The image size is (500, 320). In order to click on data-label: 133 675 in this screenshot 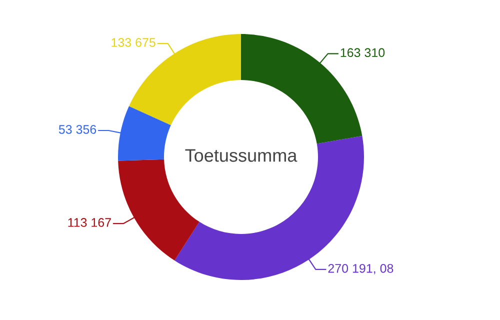, I will do `click(134, 42)`.